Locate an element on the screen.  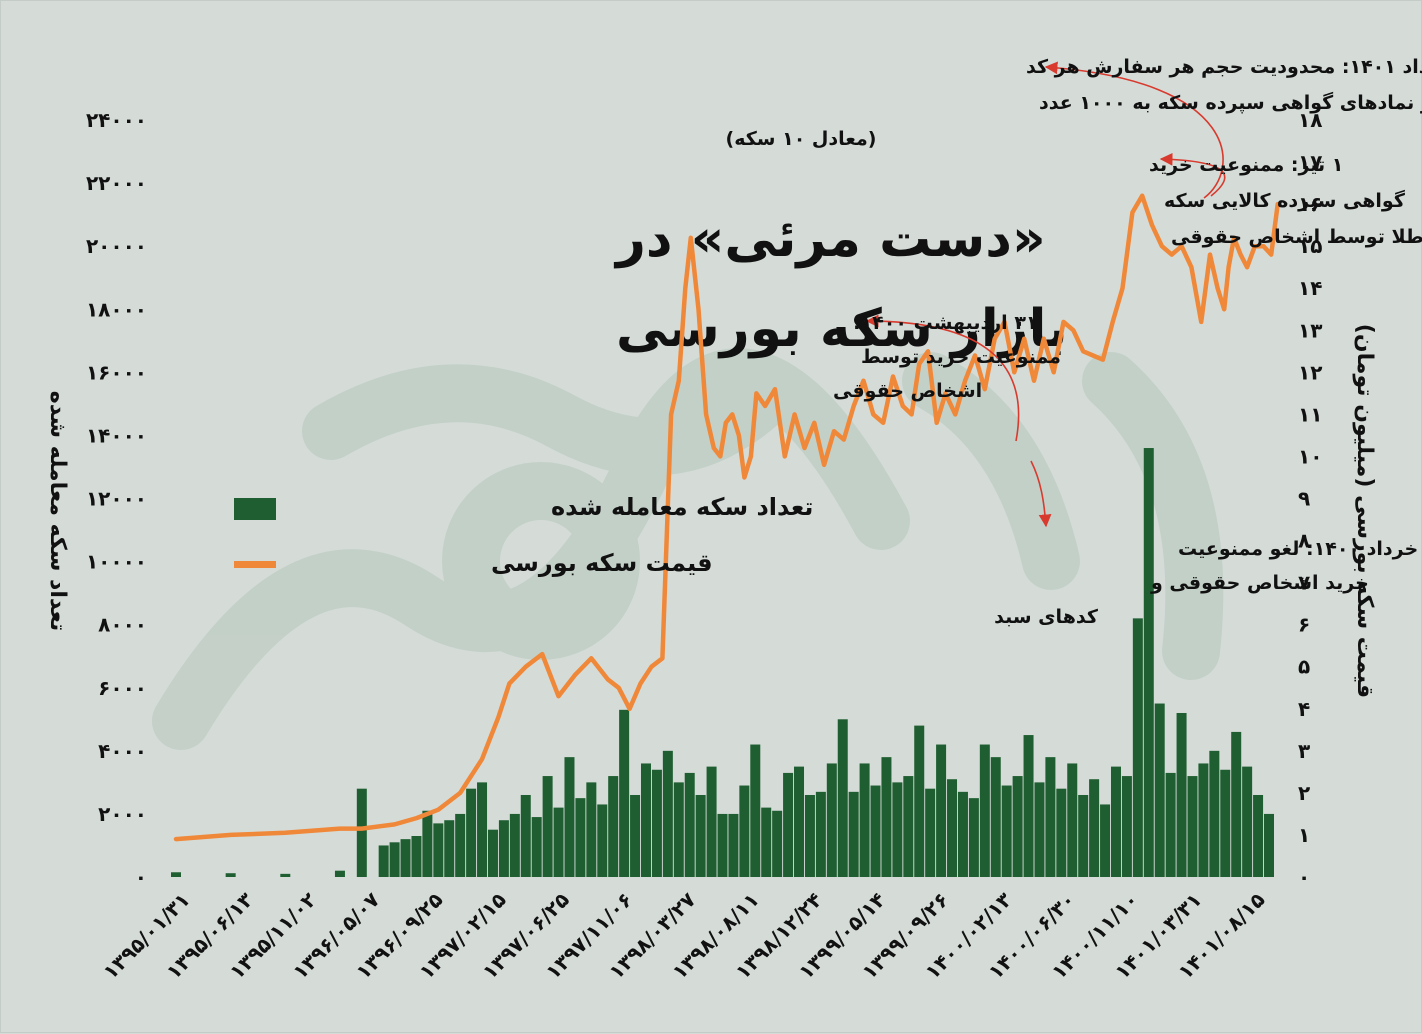
right-tick-label: ۱۸ is located at coordinates (1310, 120).